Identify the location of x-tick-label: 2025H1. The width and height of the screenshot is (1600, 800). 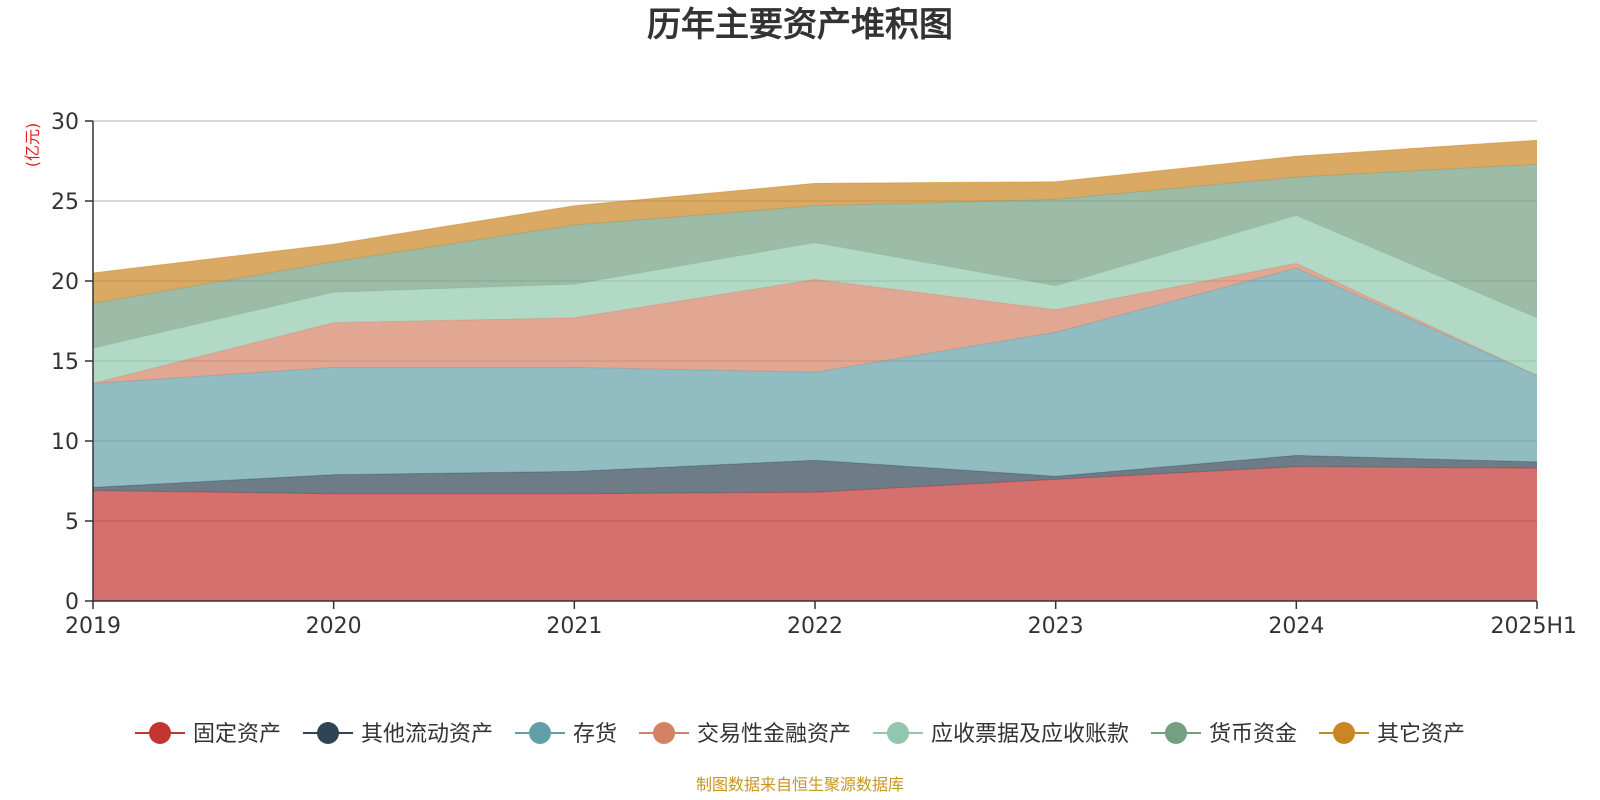
(1533, 626).